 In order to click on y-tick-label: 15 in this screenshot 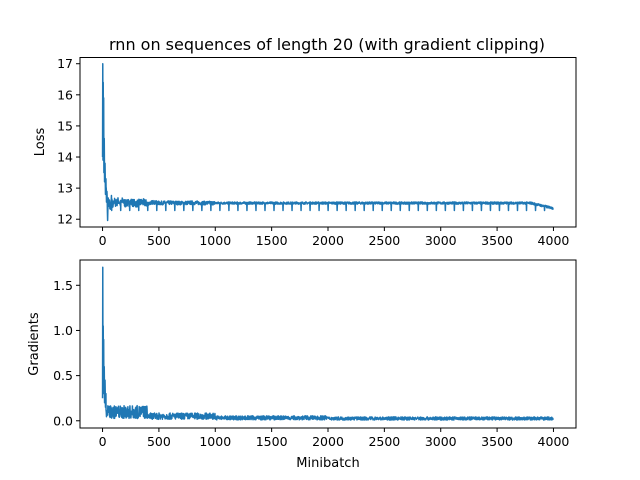, I will do `click(65, 125)`.